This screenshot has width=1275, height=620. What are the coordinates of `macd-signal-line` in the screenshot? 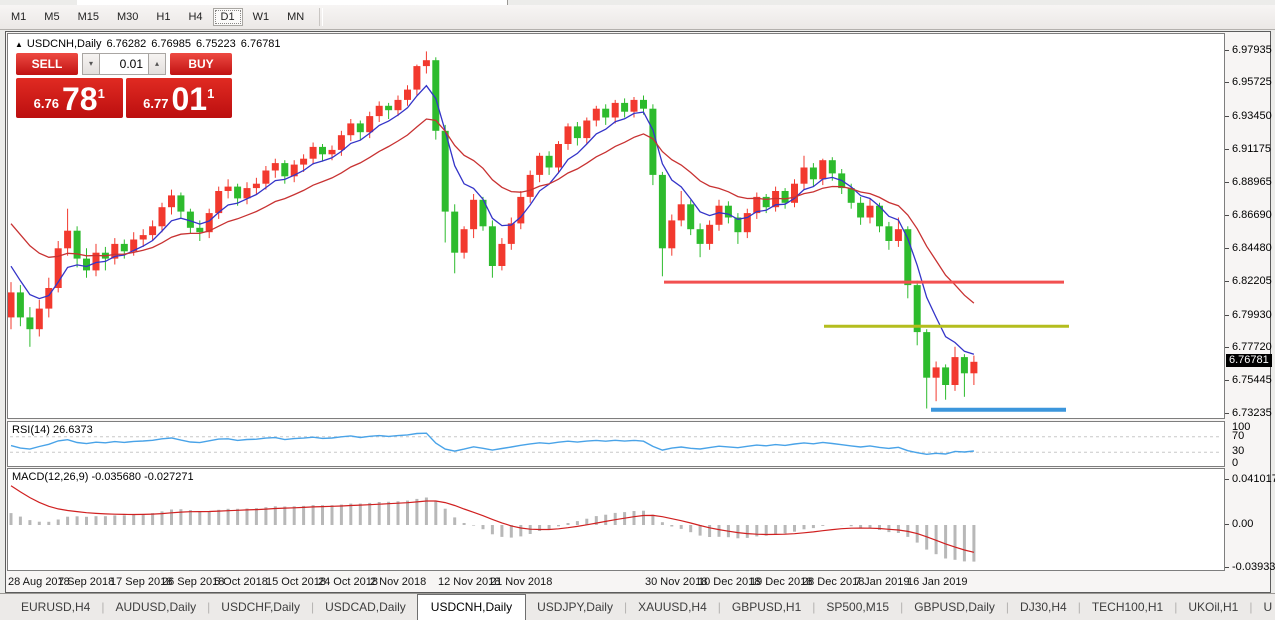 It's located at (492, 519).